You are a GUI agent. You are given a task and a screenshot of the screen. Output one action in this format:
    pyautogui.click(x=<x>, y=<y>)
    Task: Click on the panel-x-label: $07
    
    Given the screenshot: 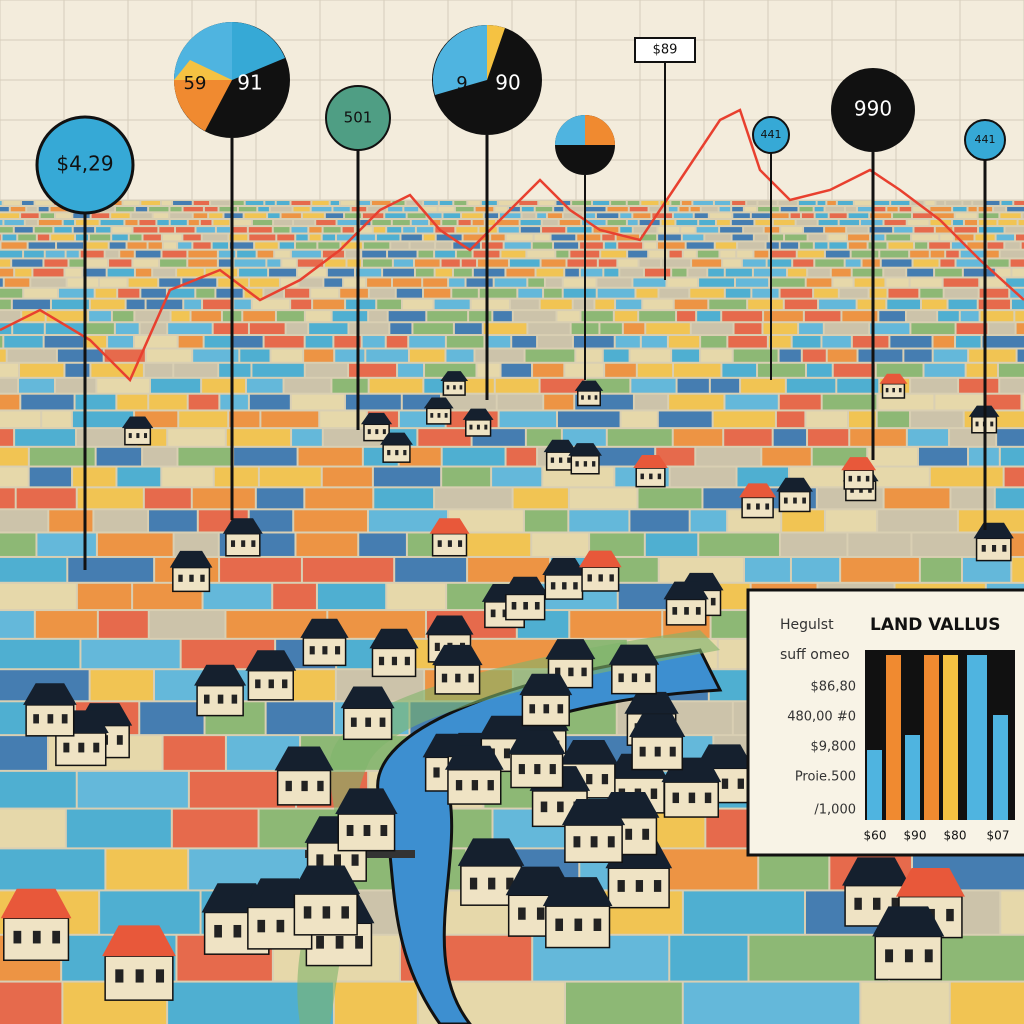 What is the action you would take?
    pyautogui.click(x=998, y=836)
    